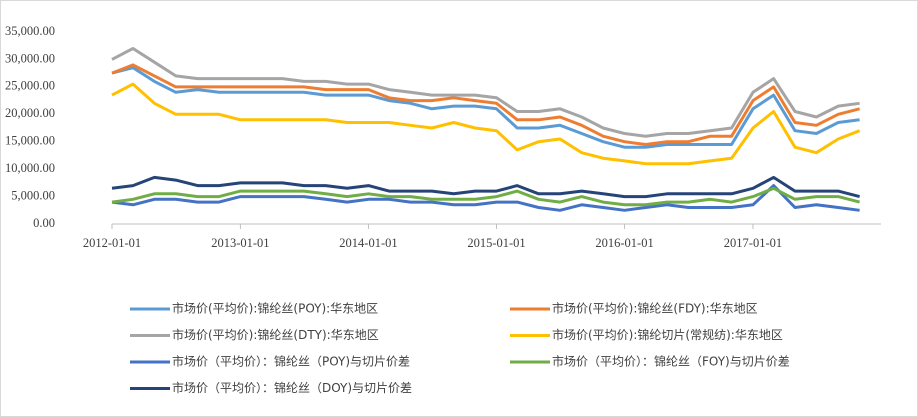 This screenshot has height=417, width=918. I want to click on y-tick-label: 15,000.00, so click(30, 141).